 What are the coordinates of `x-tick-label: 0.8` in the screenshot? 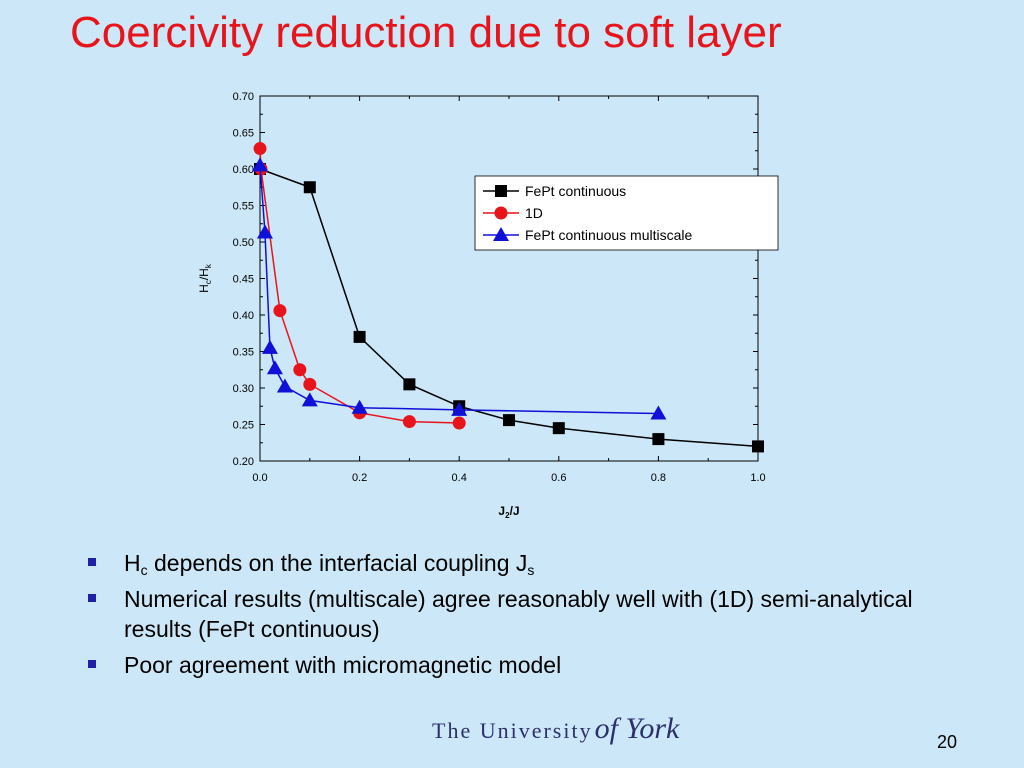 It's located at (658, 478).